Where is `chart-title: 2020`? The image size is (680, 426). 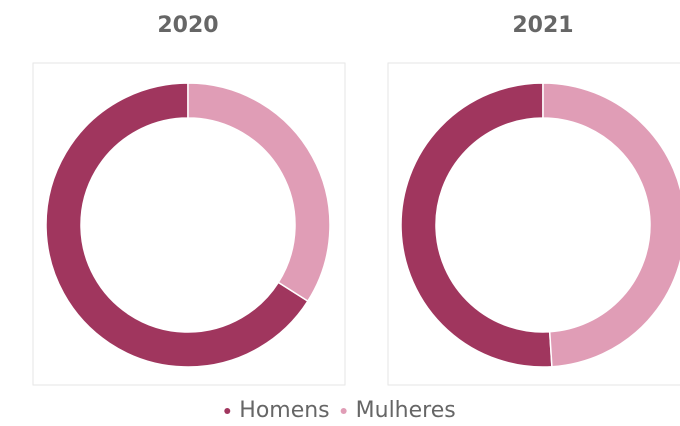 chart-title: 2020 is located at coordinates (187, 25).